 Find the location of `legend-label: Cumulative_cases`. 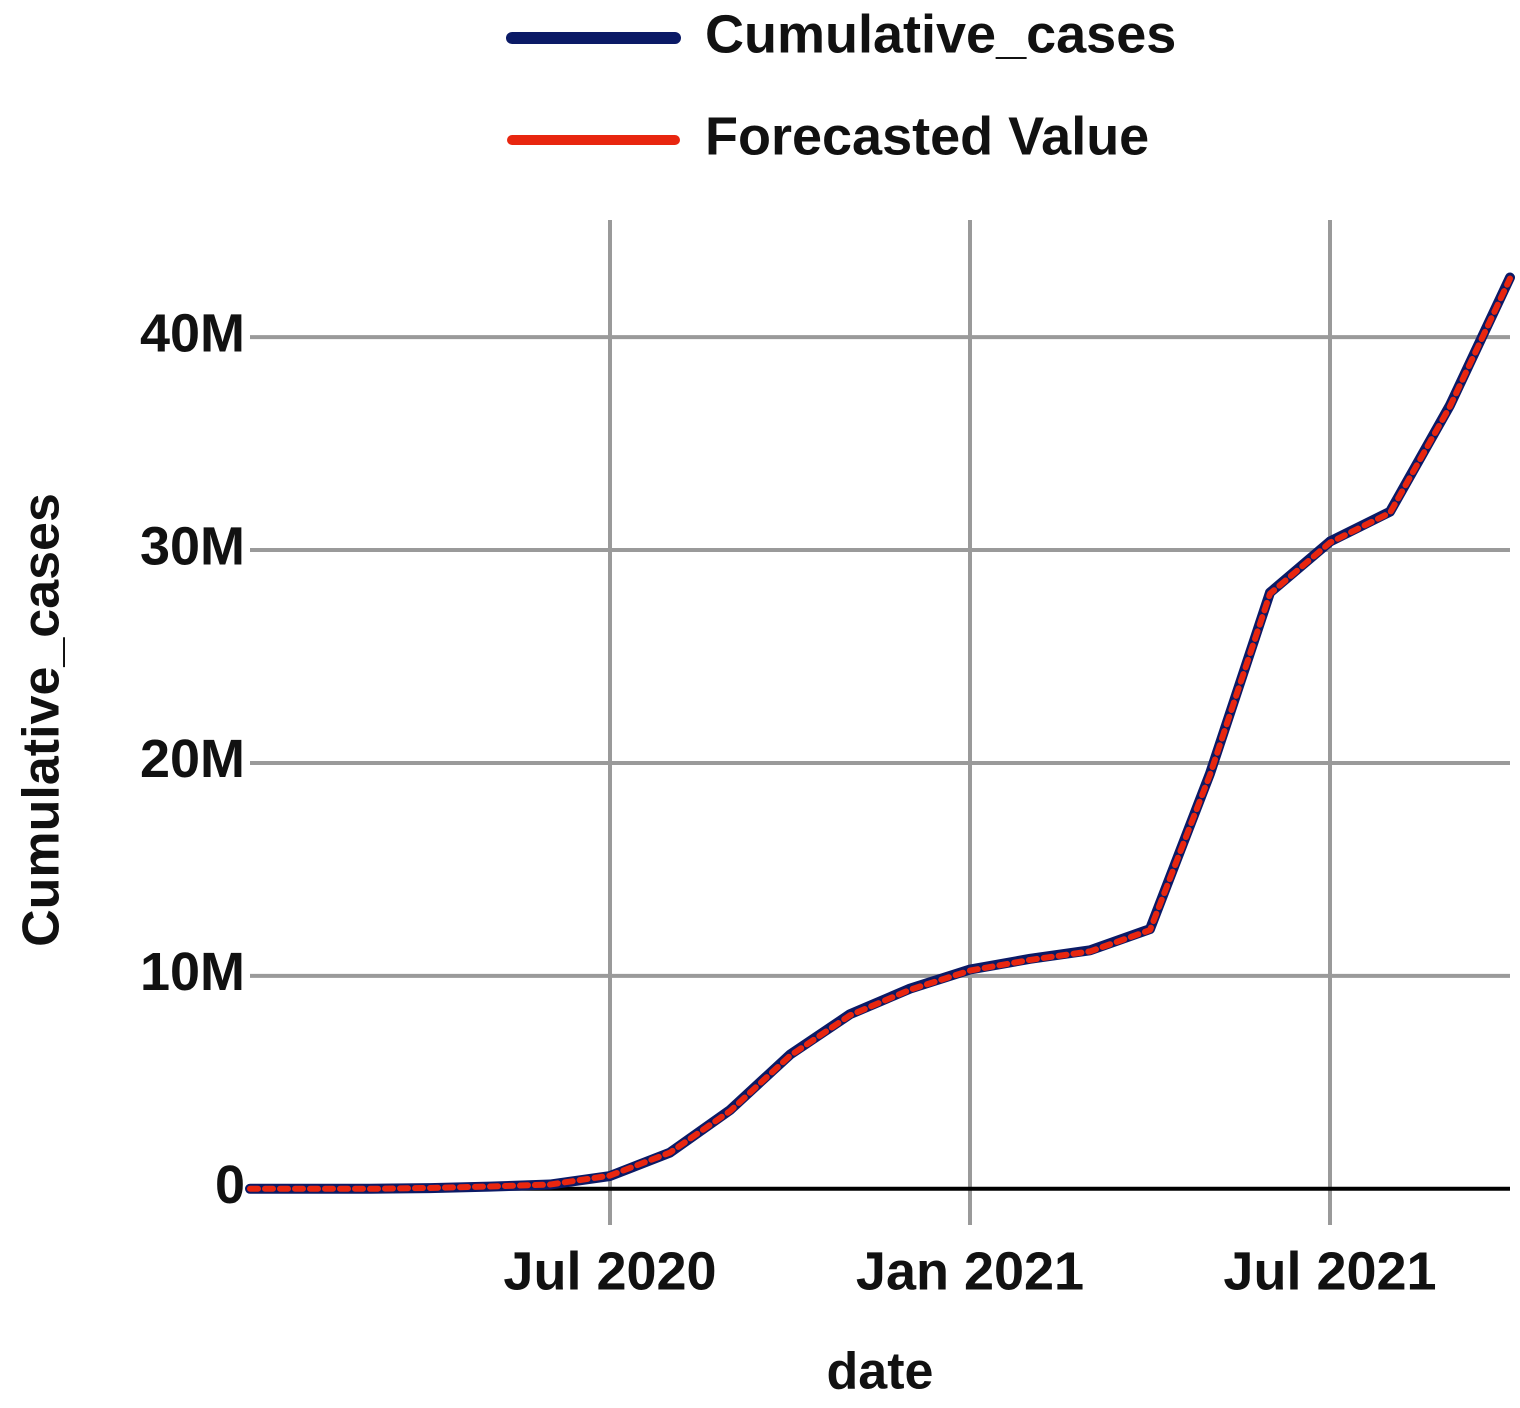

legend-label: Cumulative_cases is located at coordinates (940, 34).